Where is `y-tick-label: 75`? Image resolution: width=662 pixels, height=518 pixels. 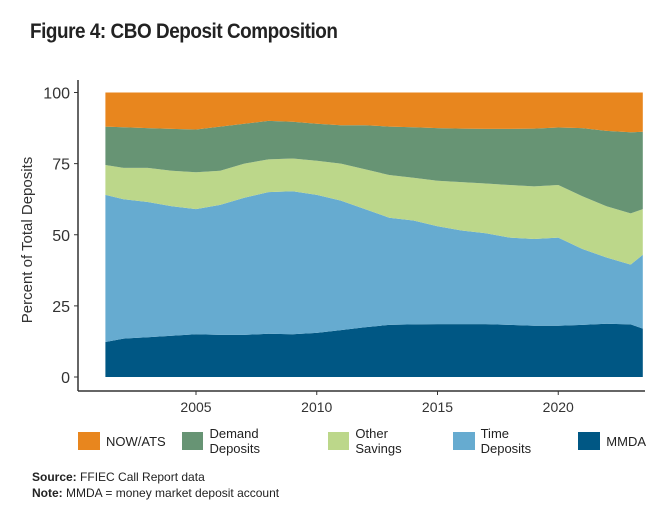
y-tick-label: 75 is located at coordinates (61, 165).